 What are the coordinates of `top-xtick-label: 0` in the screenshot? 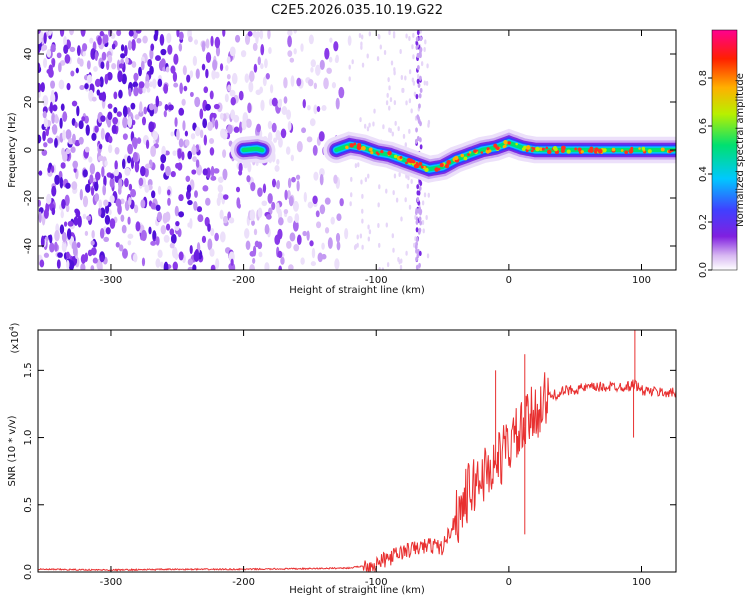 It's located at (509, 280).